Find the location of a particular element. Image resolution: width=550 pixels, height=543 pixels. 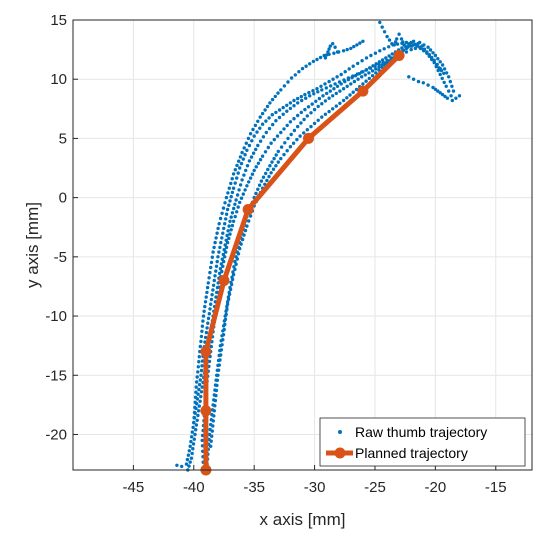

legend: Raw thumb trajectory Planned trajectory is located at coordinates (422, 442).